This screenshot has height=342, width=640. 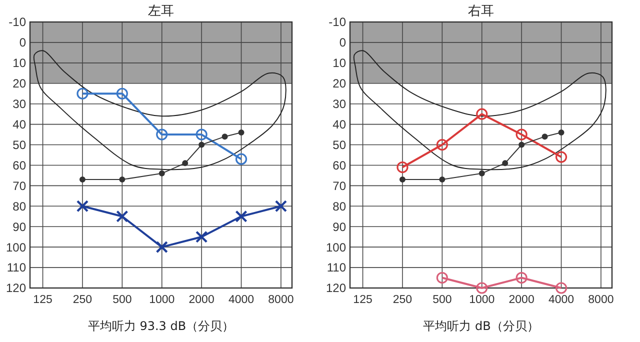 I want to click on chart-title: 右耳, so click(x=481, y=11).